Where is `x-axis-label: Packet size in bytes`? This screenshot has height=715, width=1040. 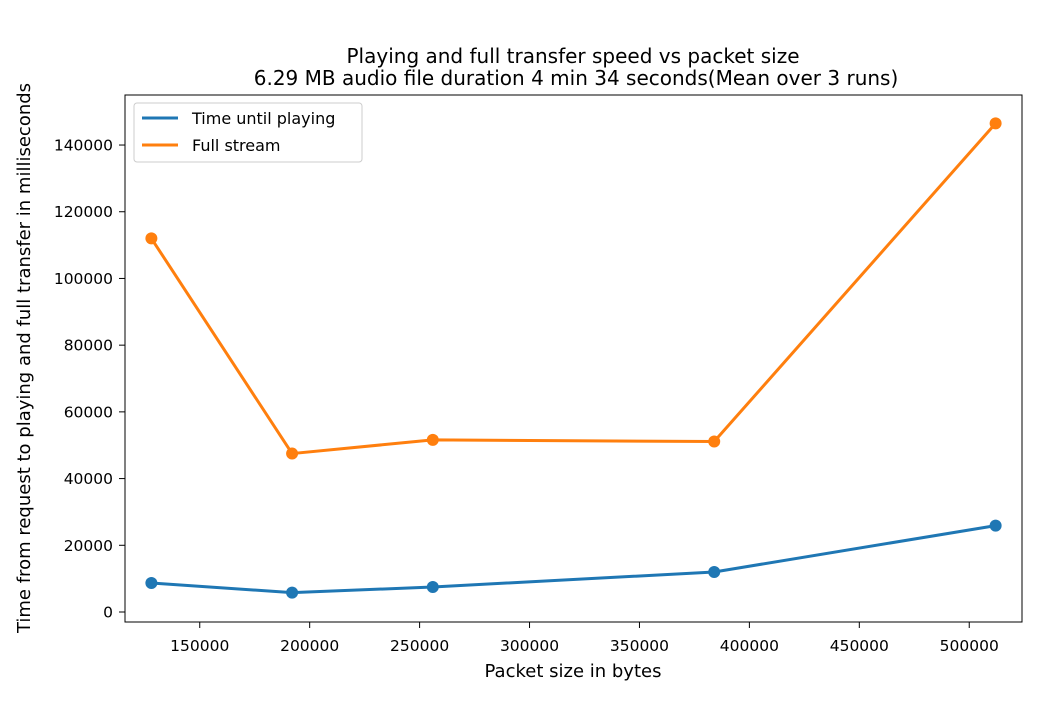 x-axis-label: Packet size in bytes is located at coordinates (573, 671).